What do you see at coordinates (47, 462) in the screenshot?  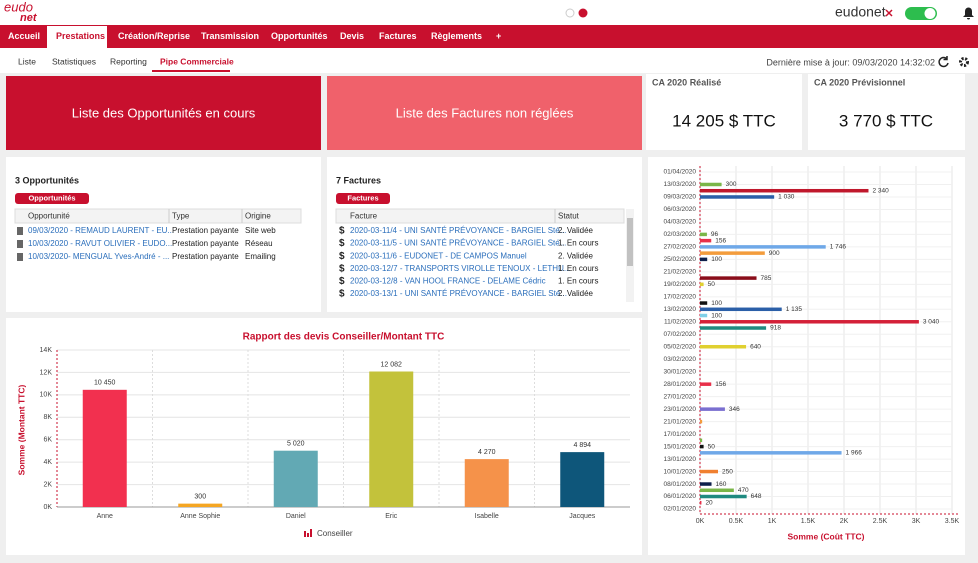 I see `y-tick-label: 4K` at bounding box center [47, 462].